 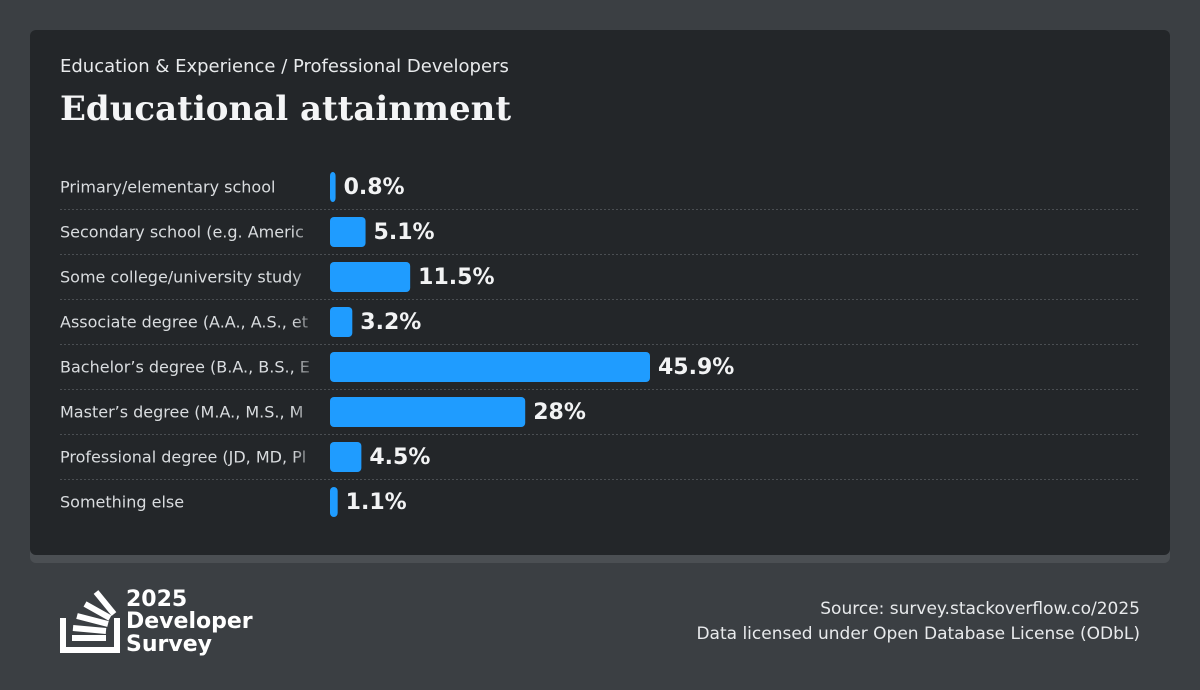 What do you see at coordinates (90, 621) in the screenshot?
I see `logo-icon` at bounding box center [90, 621].